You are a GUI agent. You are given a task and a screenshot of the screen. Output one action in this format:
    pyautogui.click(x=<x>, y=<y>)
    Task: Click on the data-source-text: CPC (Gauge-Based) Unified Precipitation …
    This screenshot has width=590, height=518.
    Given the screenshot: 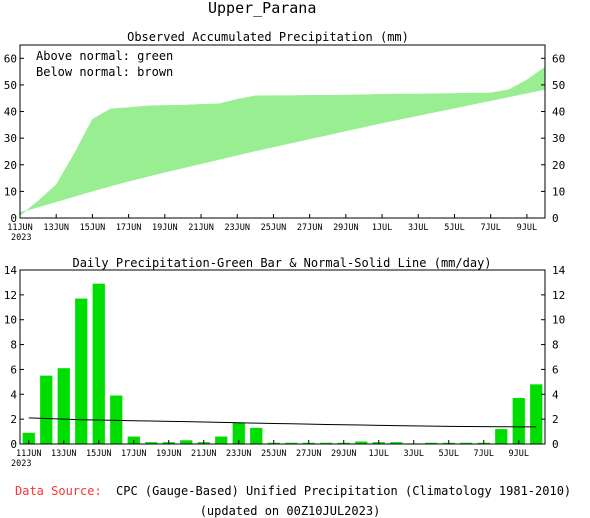 What is the action you would take?
    pyautogui.click(x=343, y=491)
    